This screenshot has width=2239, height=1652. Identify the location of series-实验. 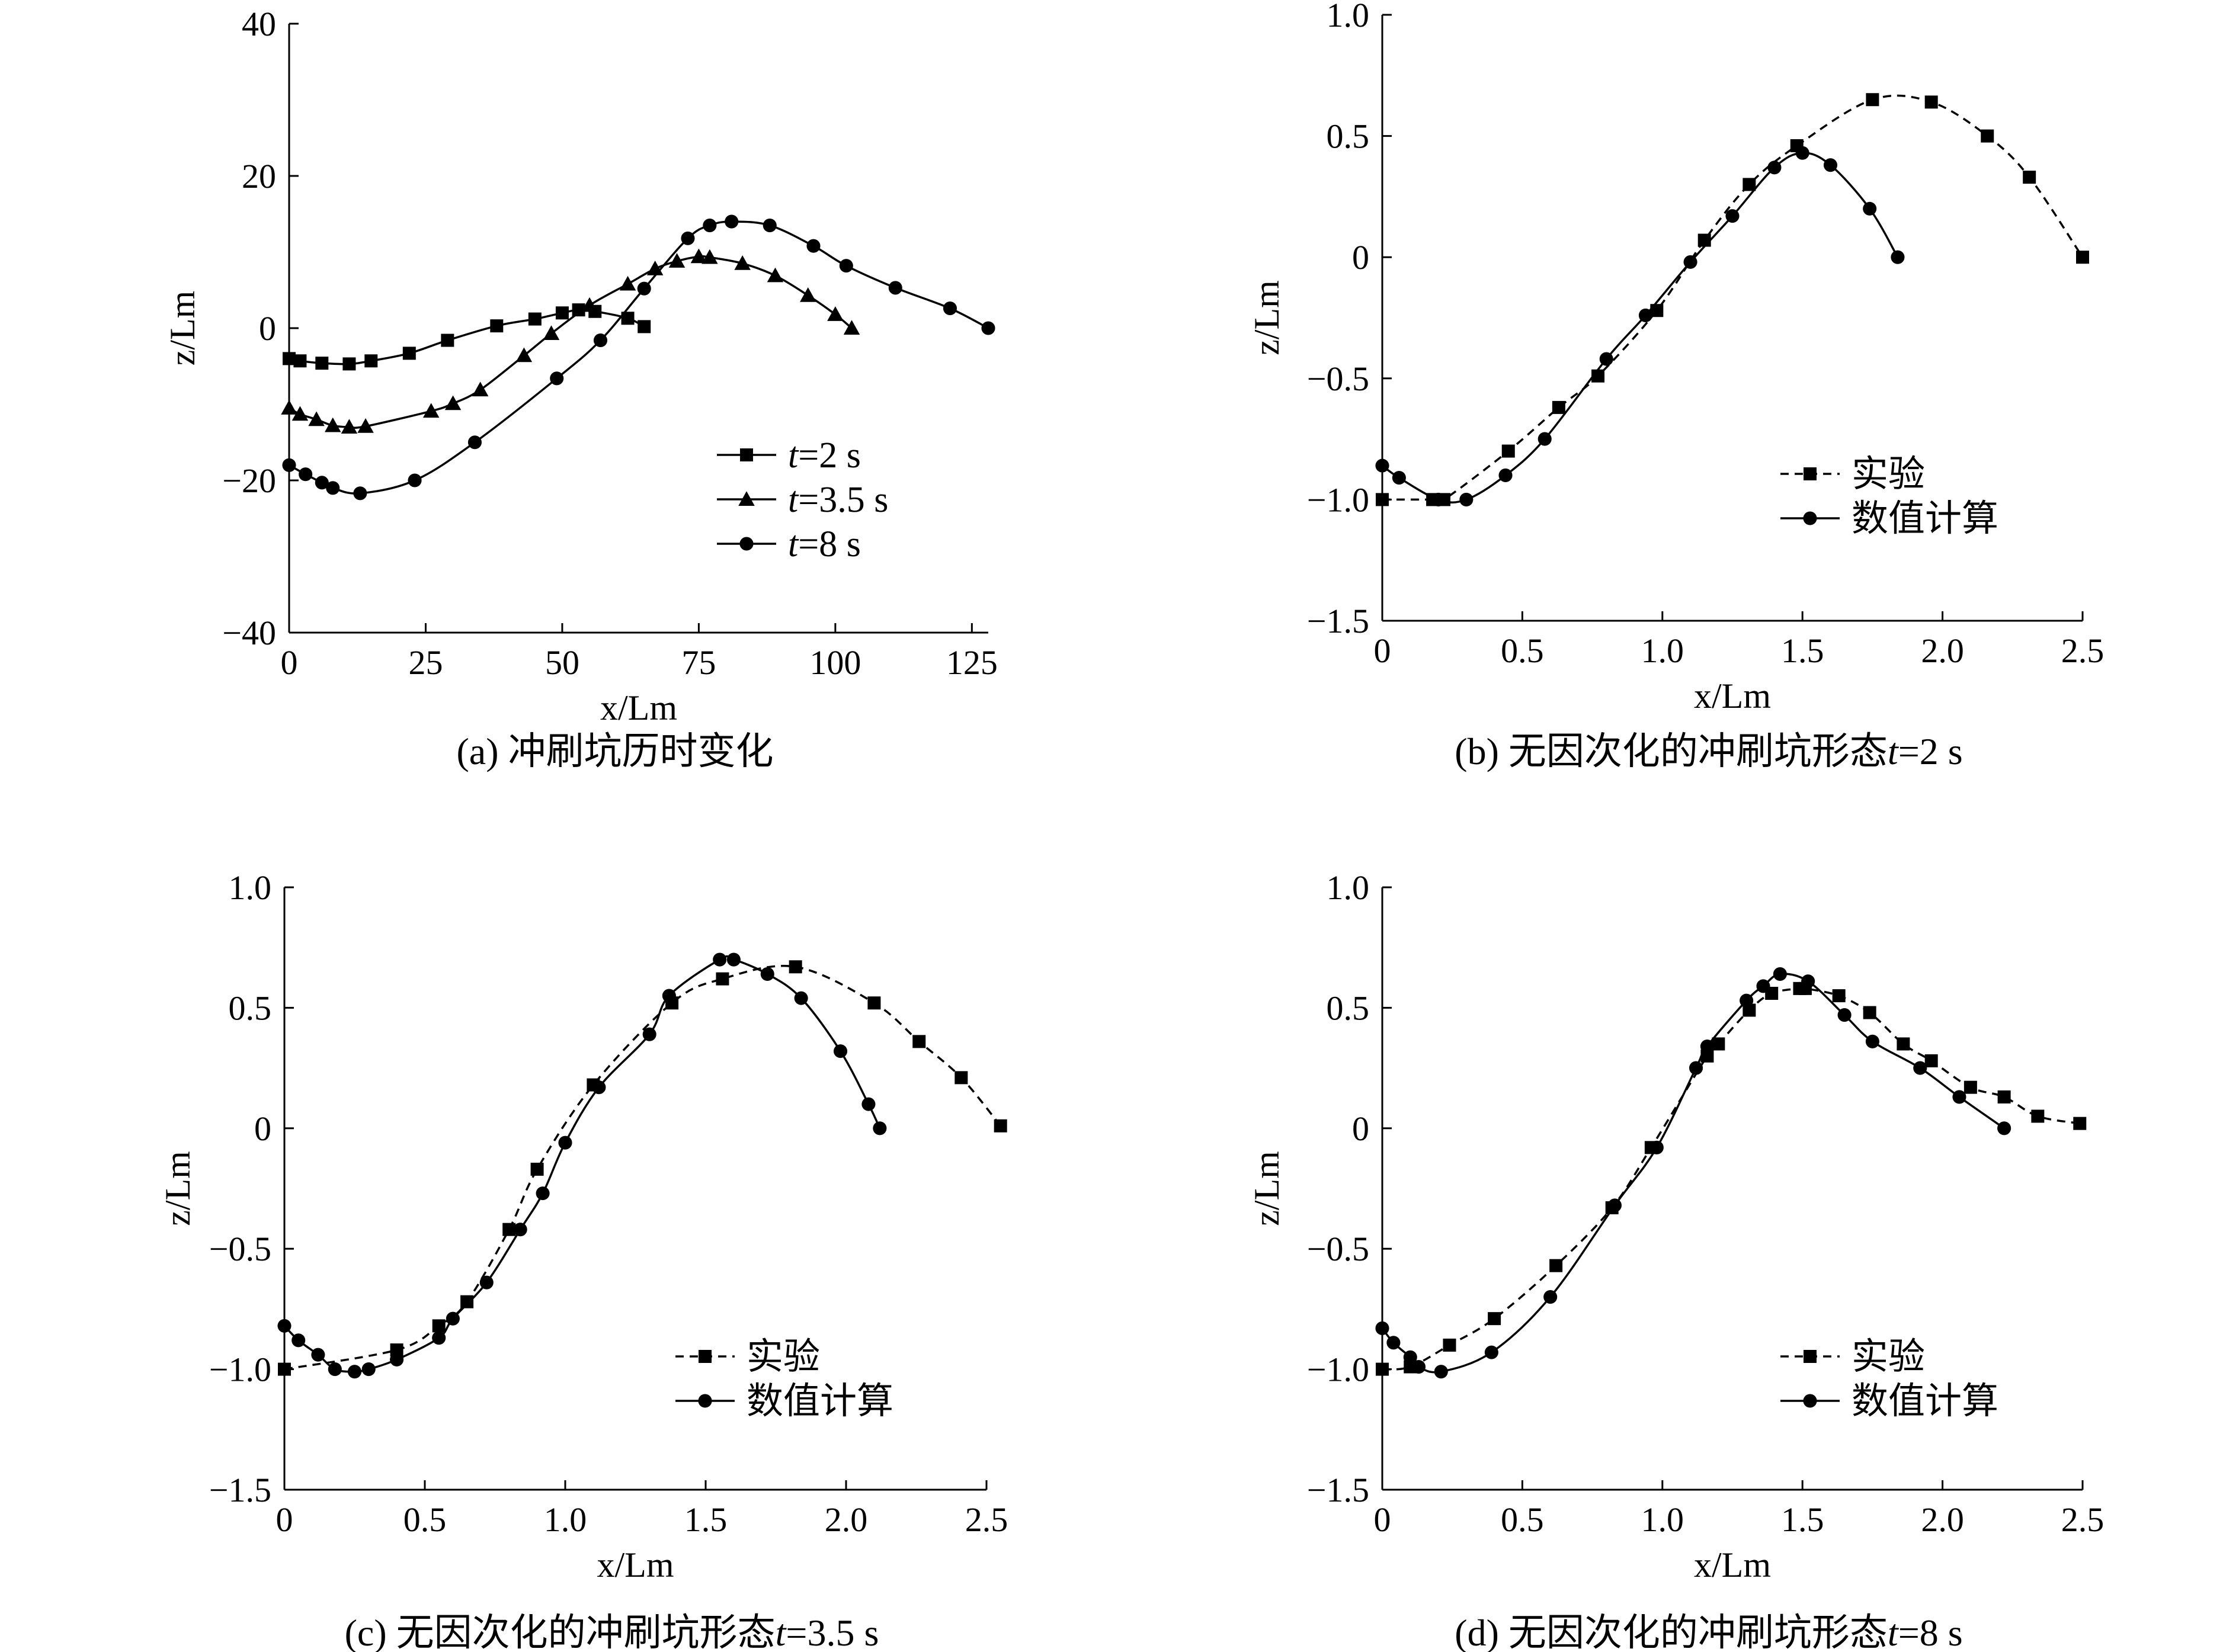
(1731, 1178).